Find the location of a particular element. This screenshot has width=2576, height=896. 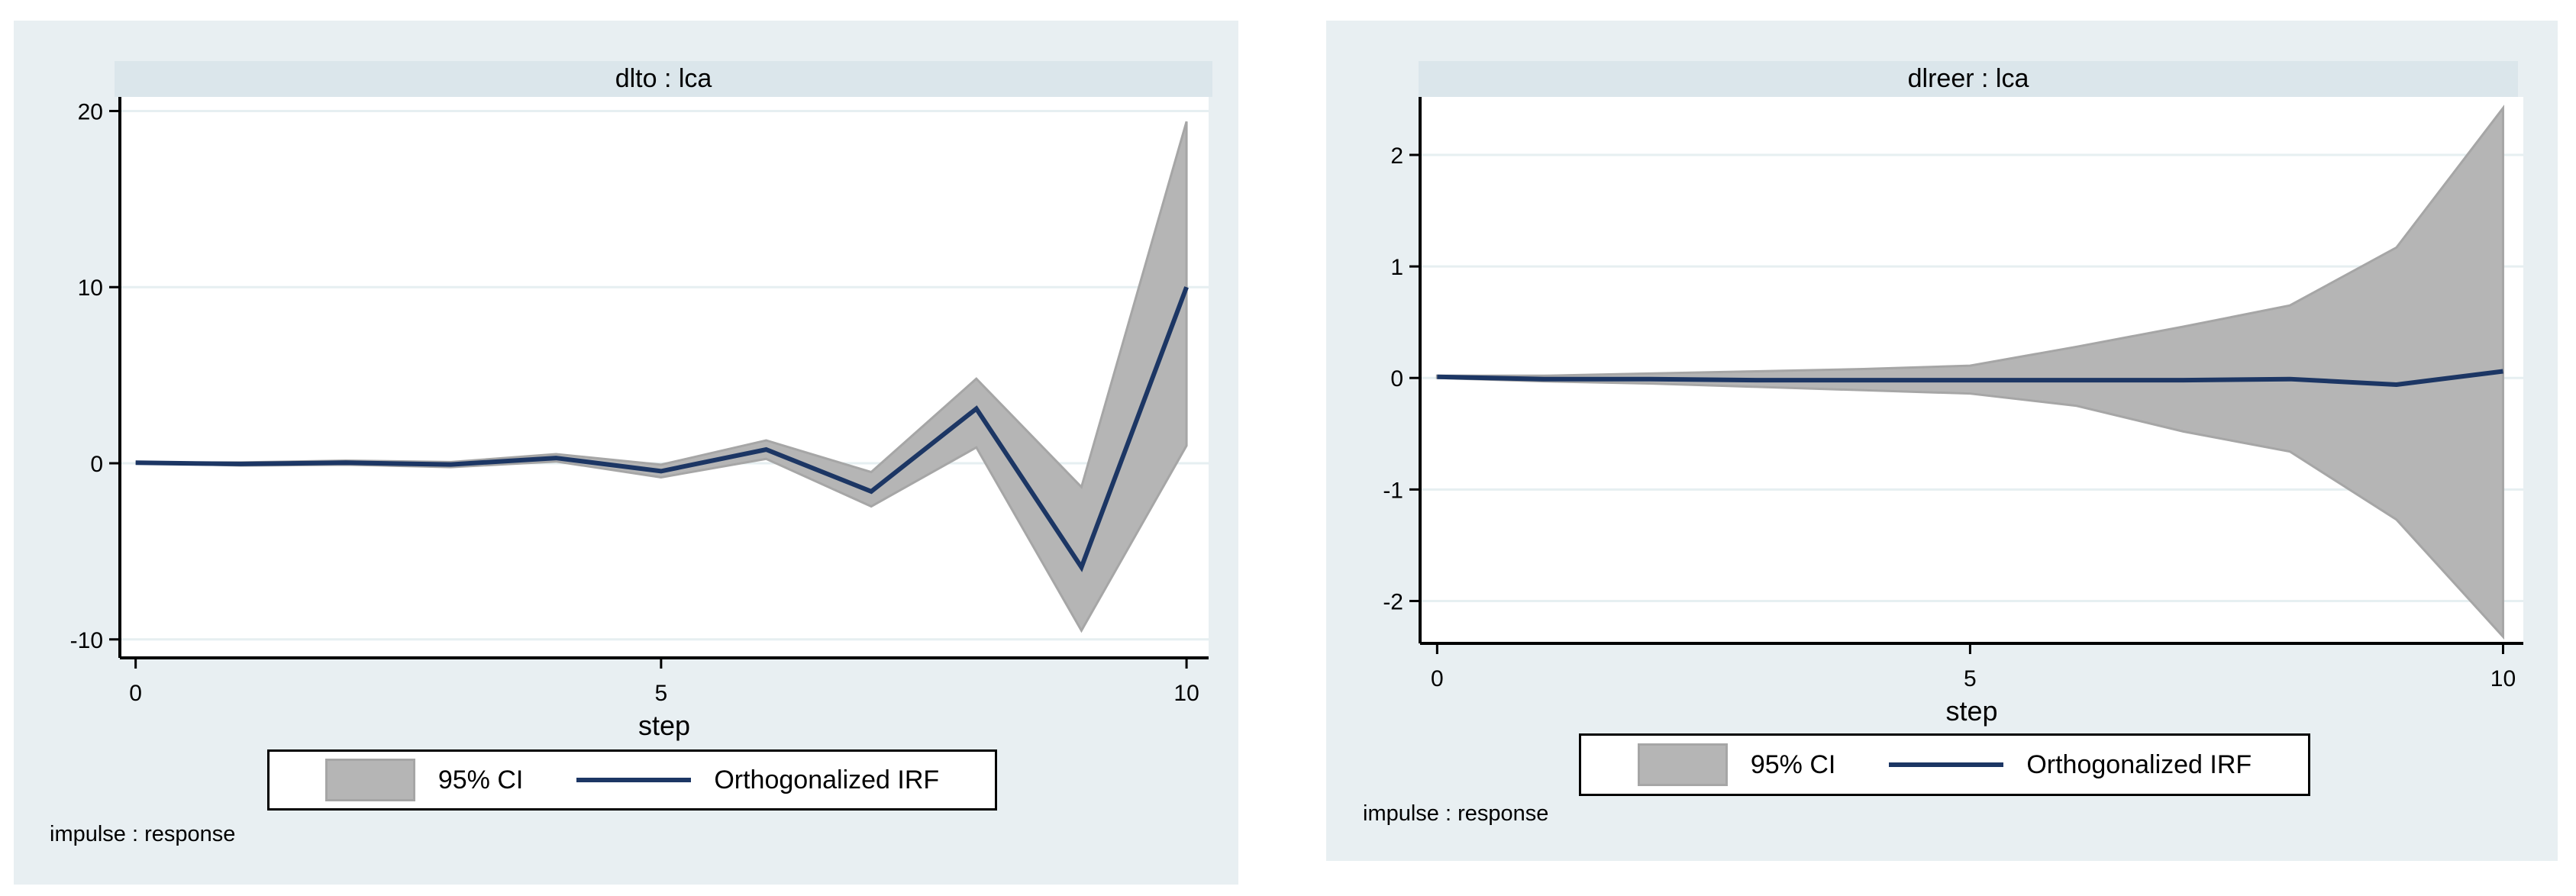

y-tick-label: 20 is located at coordinates (90, 112).